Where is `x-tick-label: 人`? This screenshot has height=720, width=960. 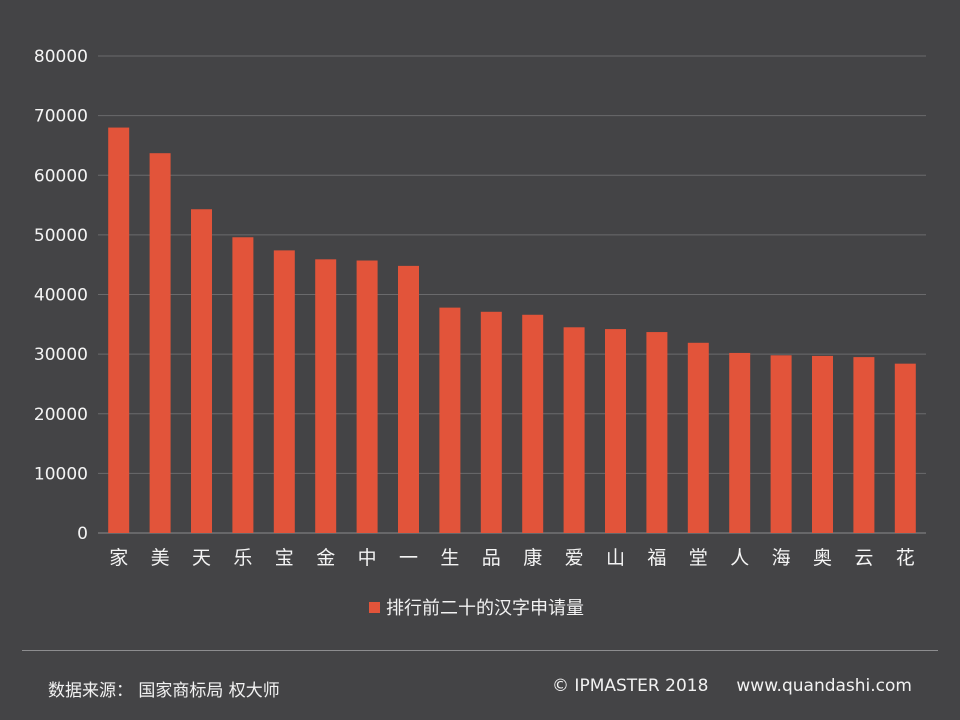 x-tick-label: 人 is located at coordinates (739, 558).